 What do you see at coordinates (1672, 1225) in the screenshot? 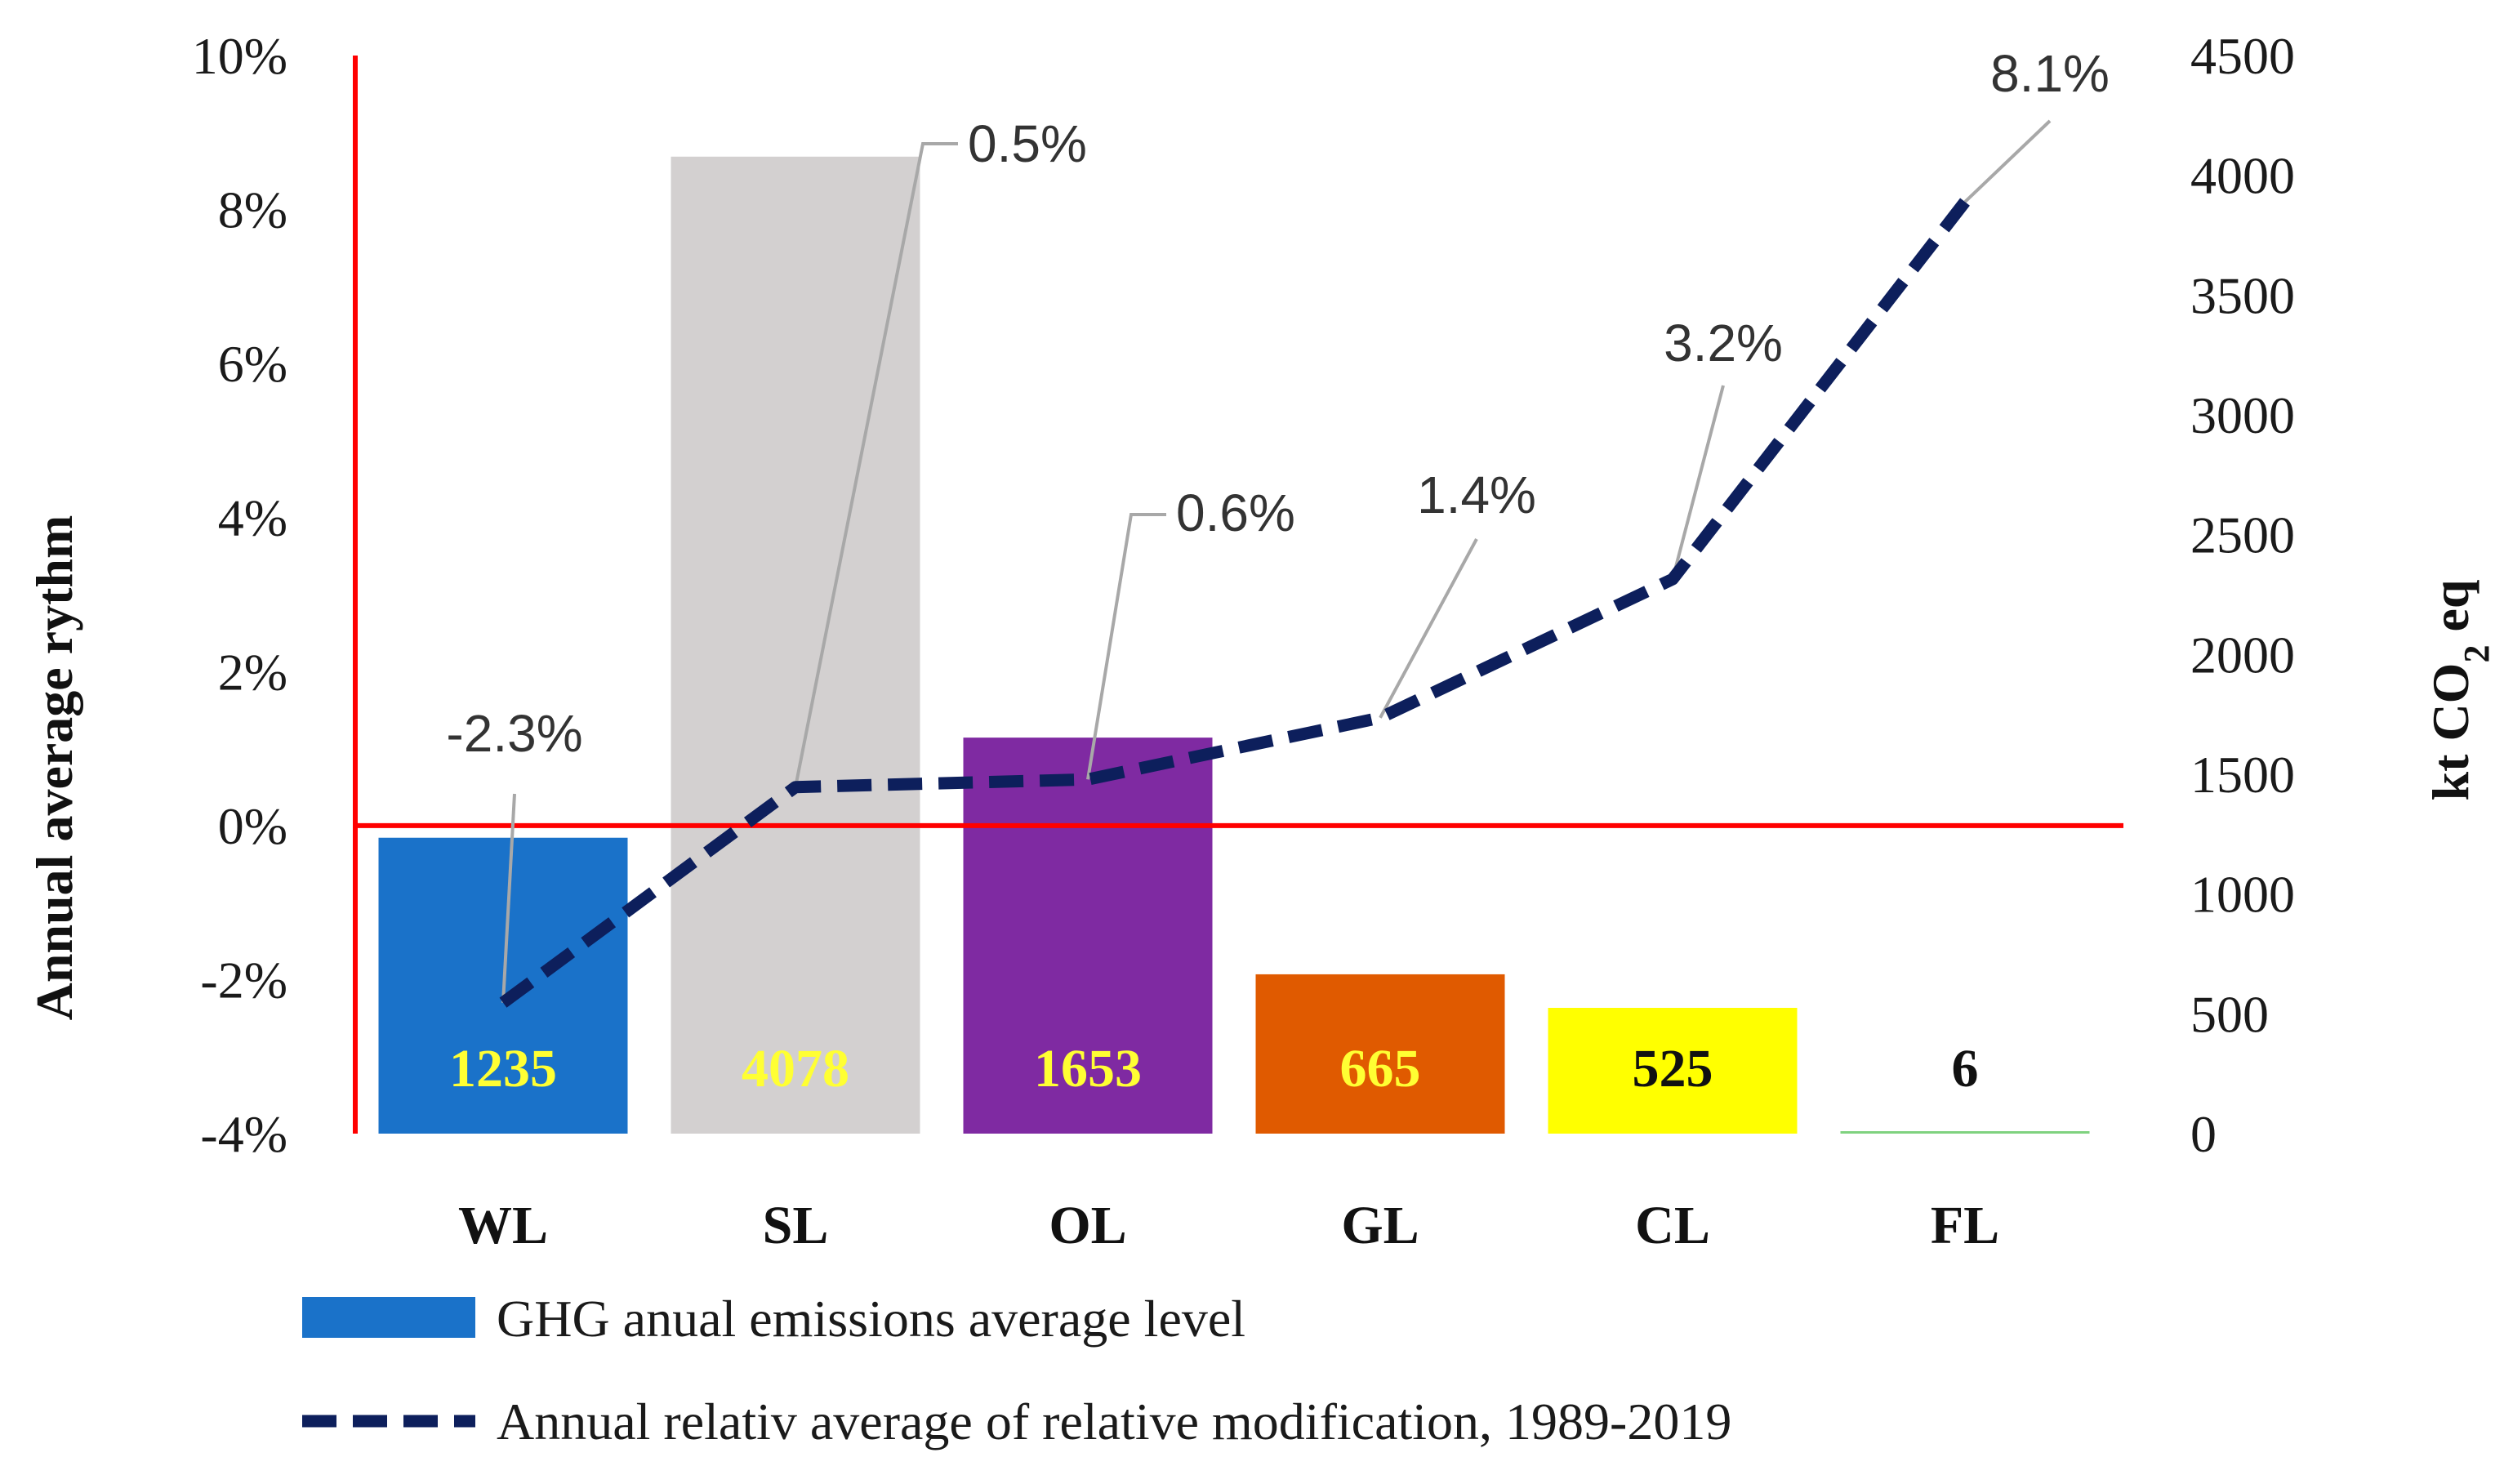
I see `category-label-cl: CL` at bounding box center [1672, 1225].